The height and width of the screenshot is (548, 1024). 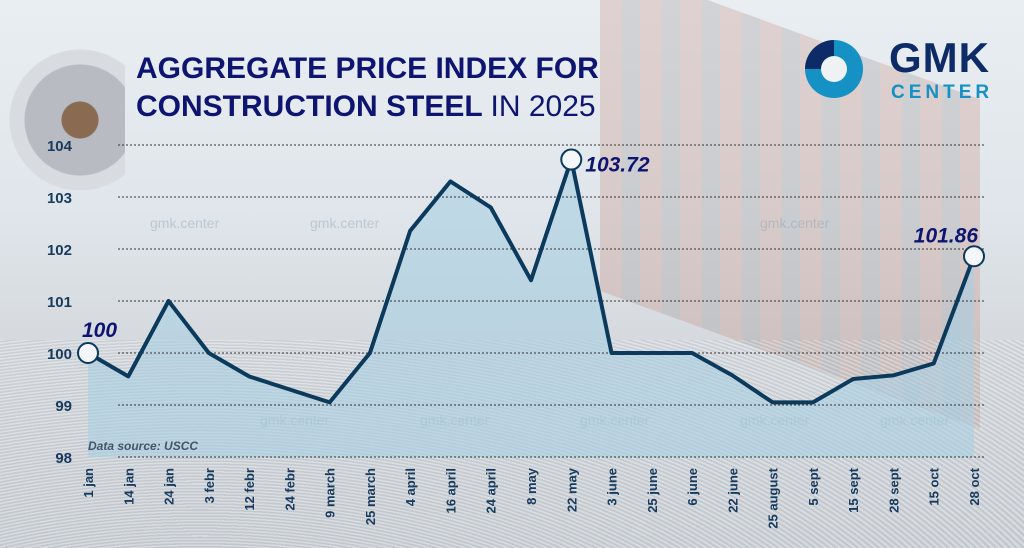 What do you see at coordinates (939, 57) in the screenshot?
I see `logo-text-gmk: GMK` at bounding box center [939, 57].